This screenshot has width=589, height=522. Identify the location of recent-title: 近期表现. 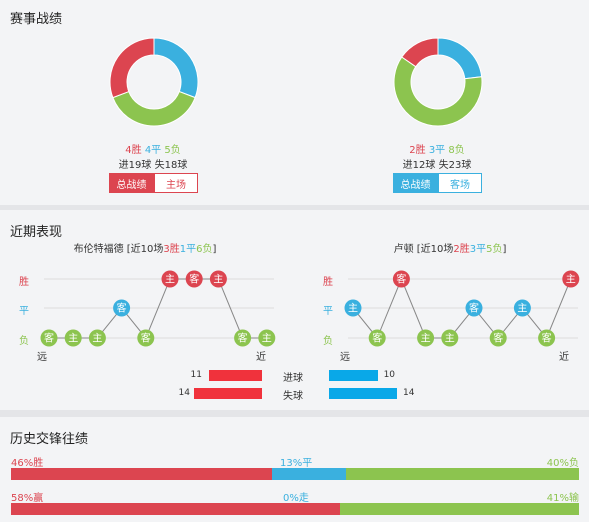
(36, 232).